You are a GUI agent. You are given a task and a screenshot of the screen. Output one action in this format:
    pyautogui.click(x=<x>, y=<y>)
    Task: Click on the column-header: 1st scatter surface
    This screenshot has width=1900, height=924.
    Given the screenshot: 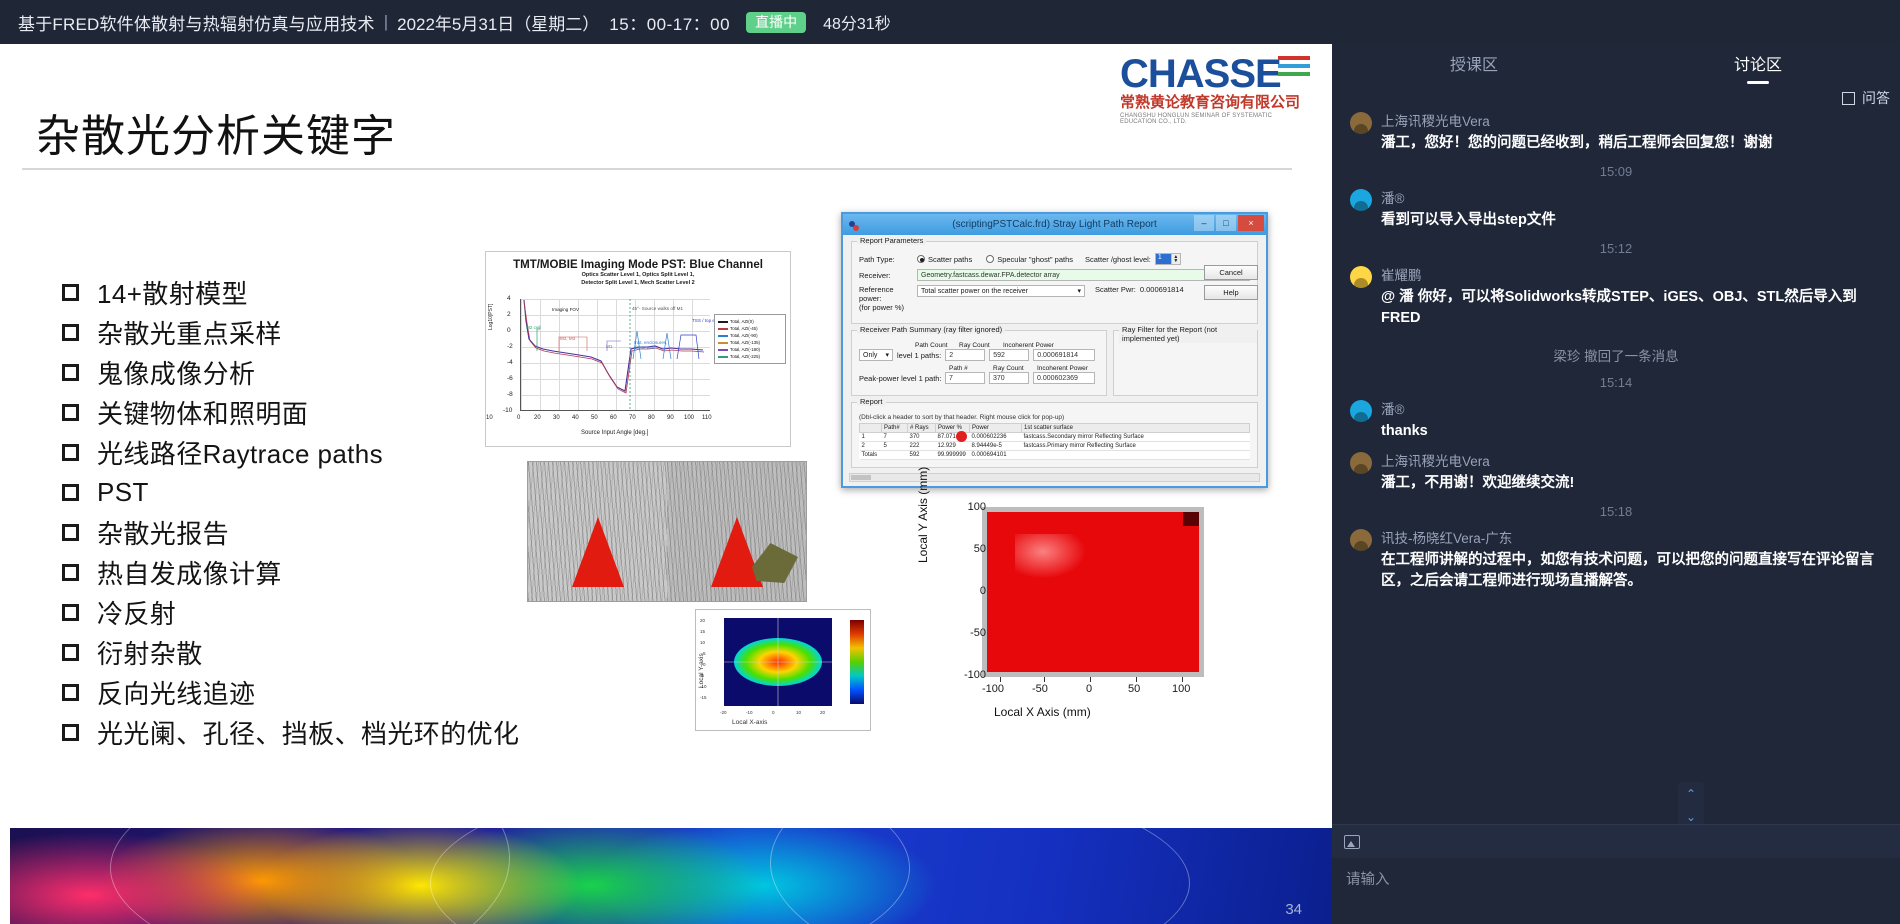 What is the action you would take?
    pyautogui.click(x=1135, y=428)
    